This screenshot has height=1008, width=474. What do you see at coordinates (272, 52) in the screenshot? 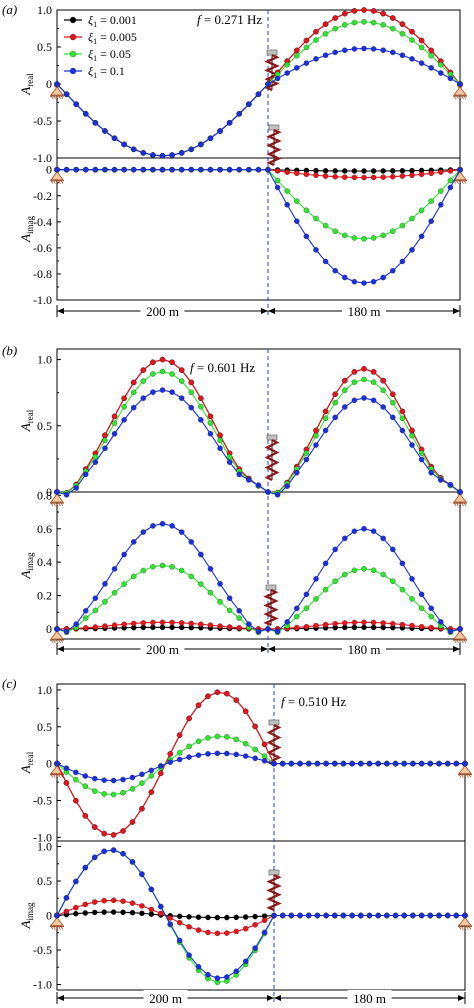
I see `panel-a-damper-real-cap` at bounding box center [272, 52].